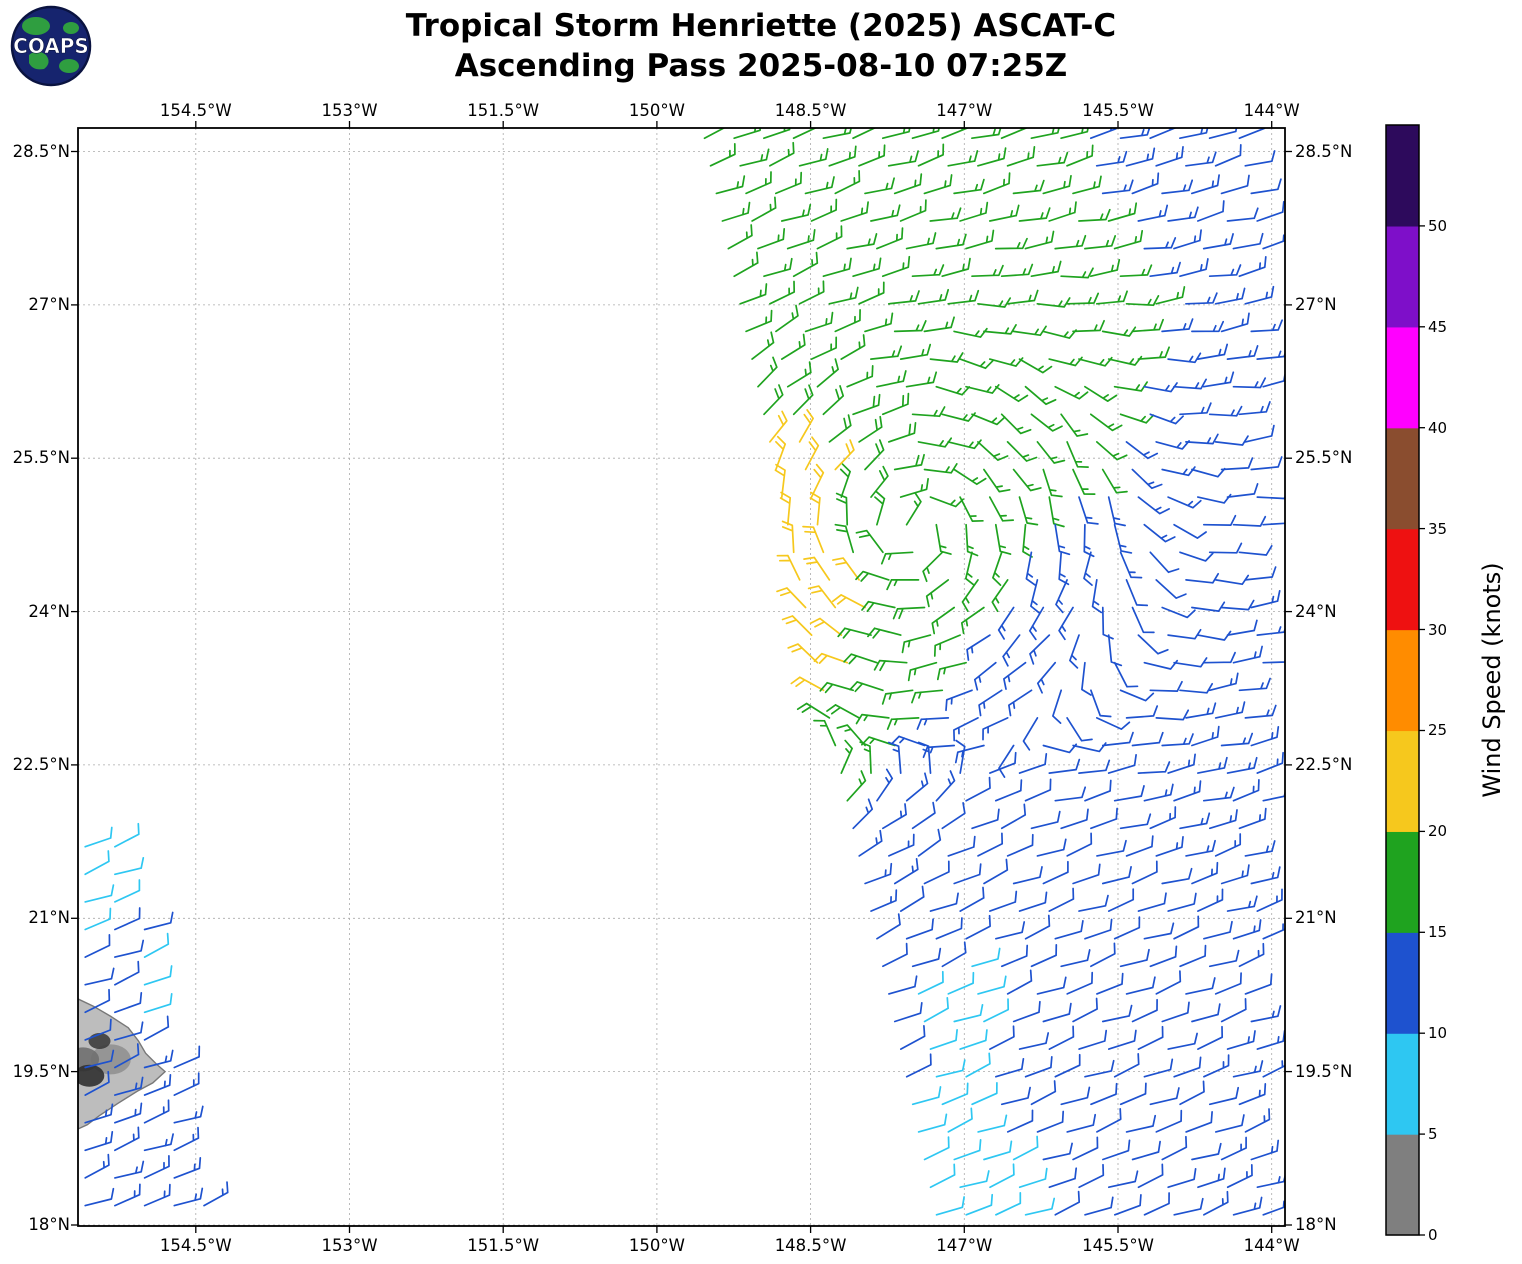 Image resolution: width=1522 pixels, height=1264 pixels. Describe the element at coordinates (41, 764) in the screenshot. I see `y-axis-tick-label-left: 22.5°N` at that location.